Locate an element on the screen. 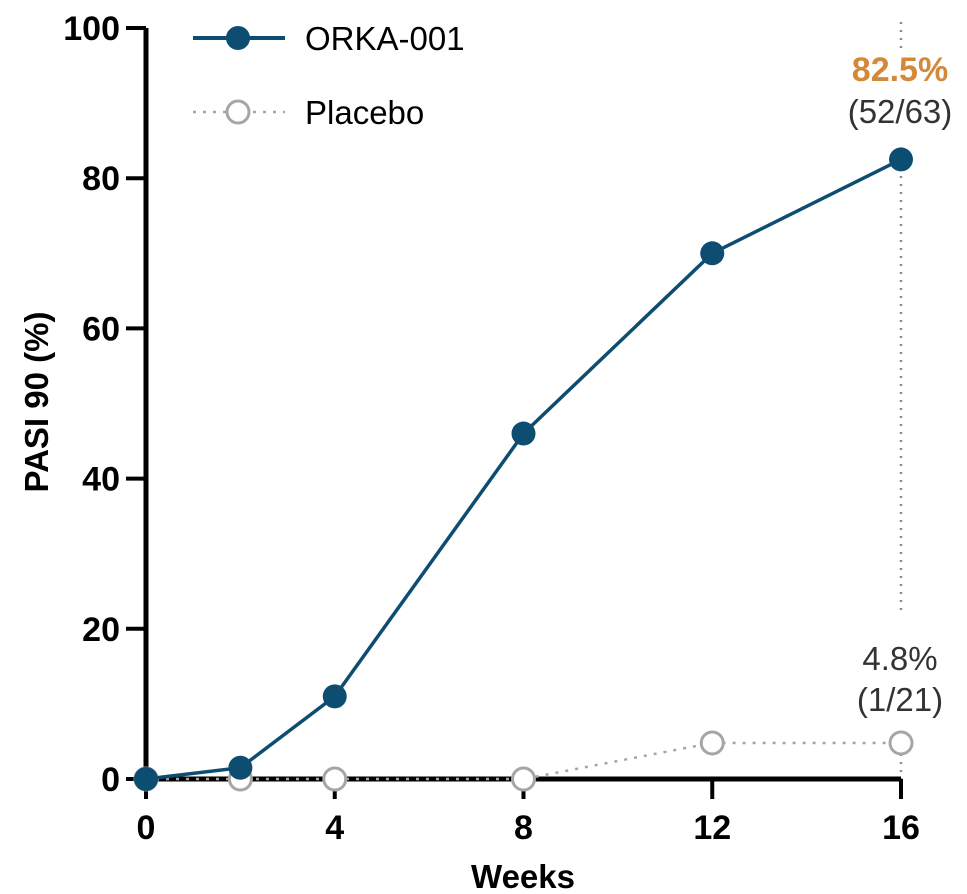 Image resolution: width=967 pixels, height=894 pixels. y-tick-label-20: 20 is located at coordinates (101, 630).